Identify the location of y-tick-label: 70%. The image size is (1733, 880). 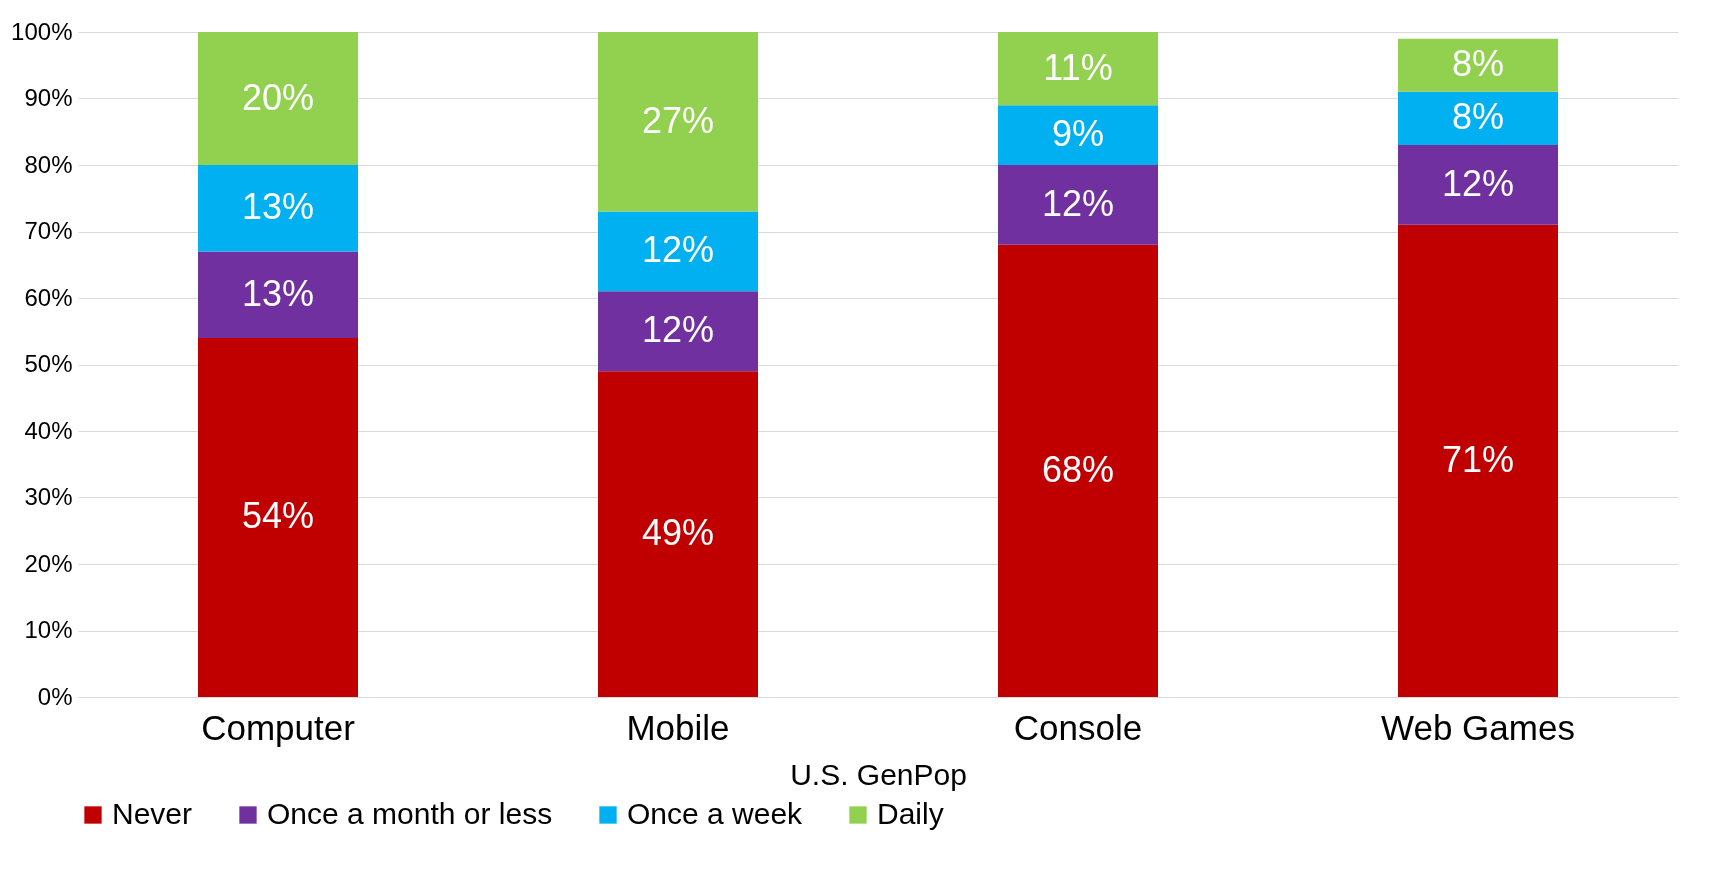
(48, 230).